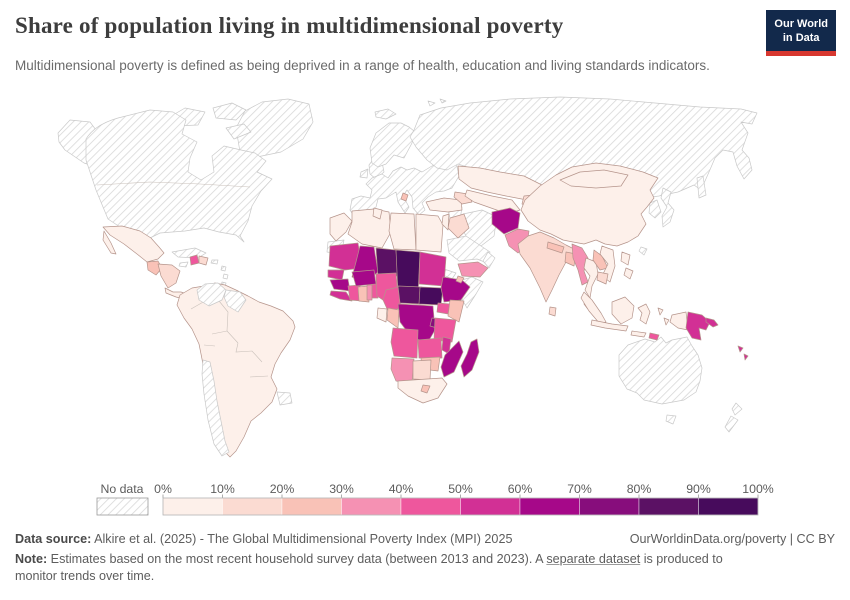 The width and height of the screenshot is (850, 600). I want to click on country-mexico, so click(133, 244).